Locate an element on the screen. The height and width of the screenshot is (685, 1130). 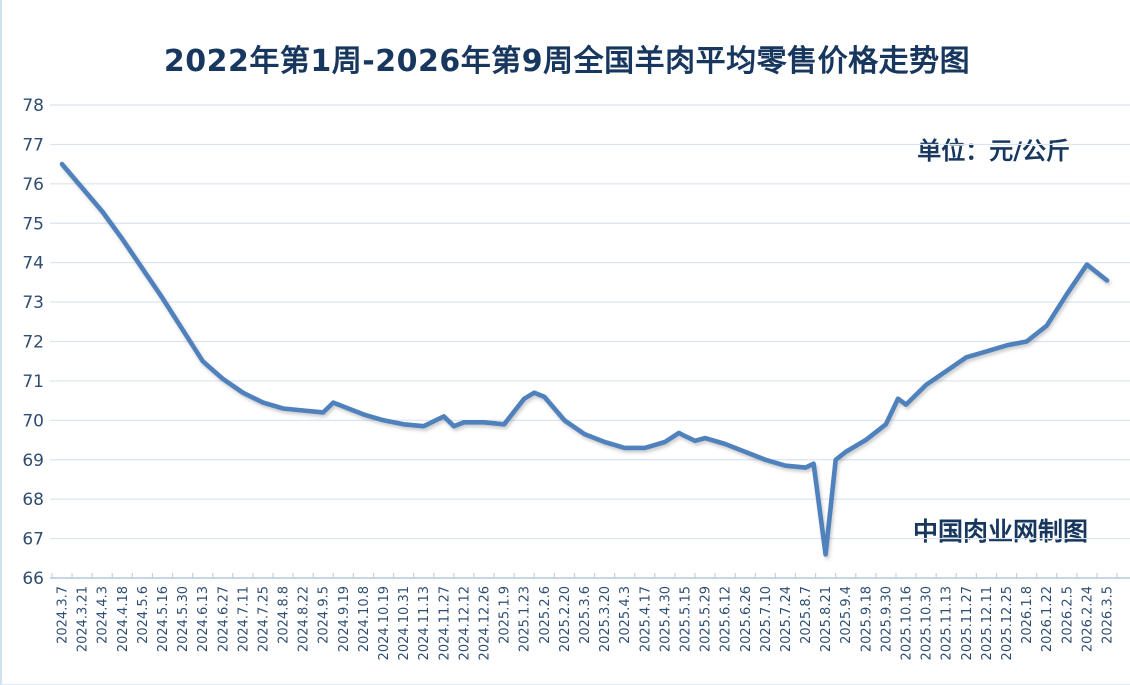
x-axis-label: 2025.10.30 is located at coordinates (927, 623).